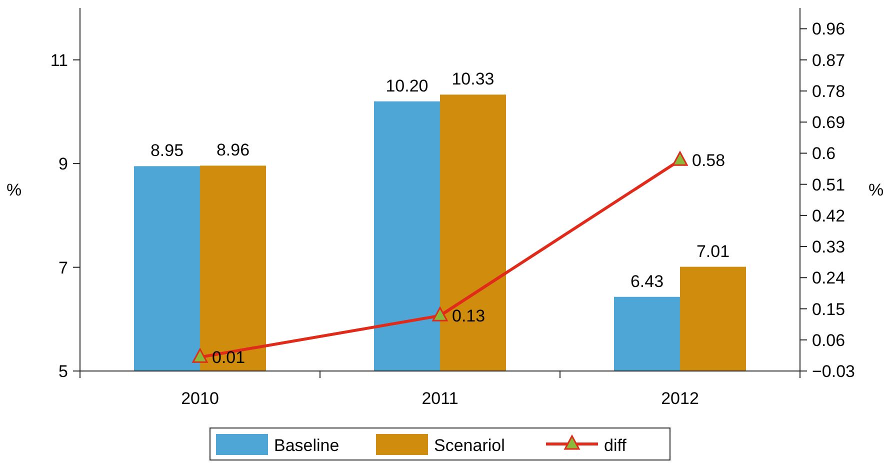 The width and height of the screenshot is (890, 463). What do you see at coordinates (829, 340) in the screenshot?
I see `y2-tick-label: 0.06` at bounding box center [829, 340].